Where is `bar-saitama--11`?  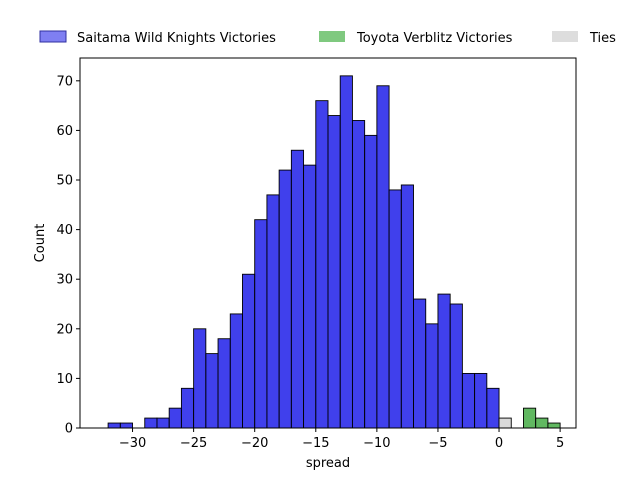 bar-saitama--11 is located at coordinates (371, 281).